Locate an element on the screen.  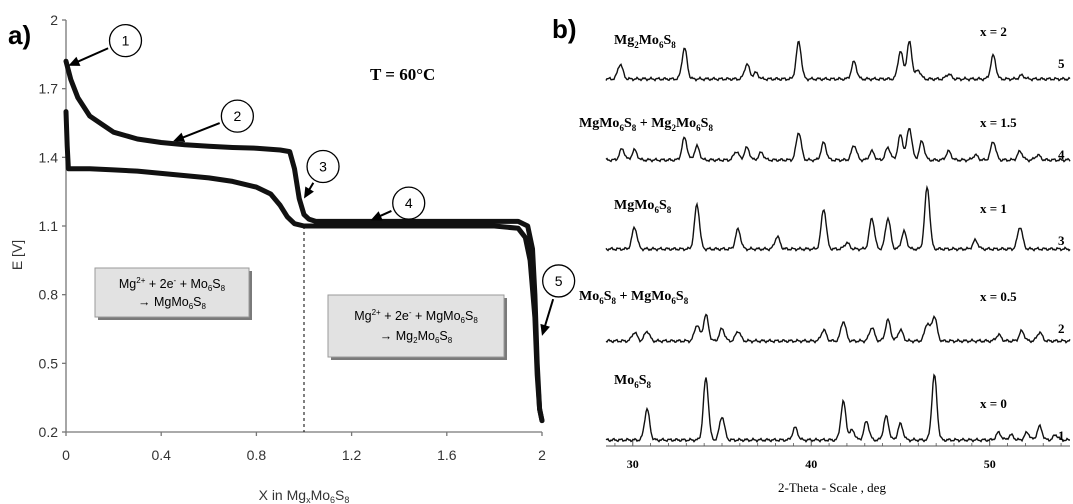
marker-2-label: 2 is located at coordinates (237, 116).